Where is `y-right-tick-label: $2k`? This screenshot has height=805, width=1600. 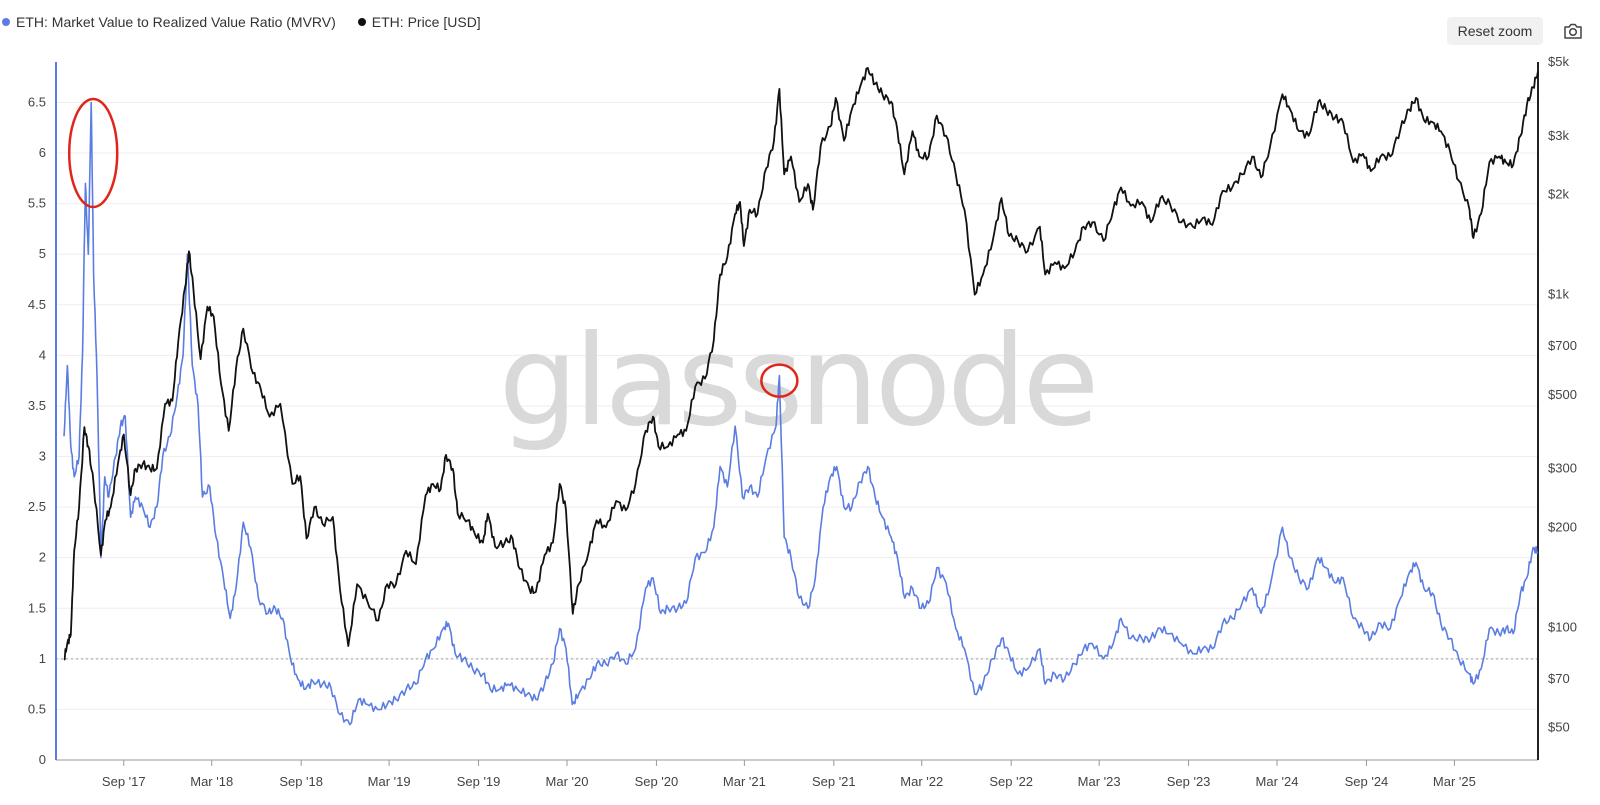 y-right-tick-label: $2k is located at coordinates (1558, 193).